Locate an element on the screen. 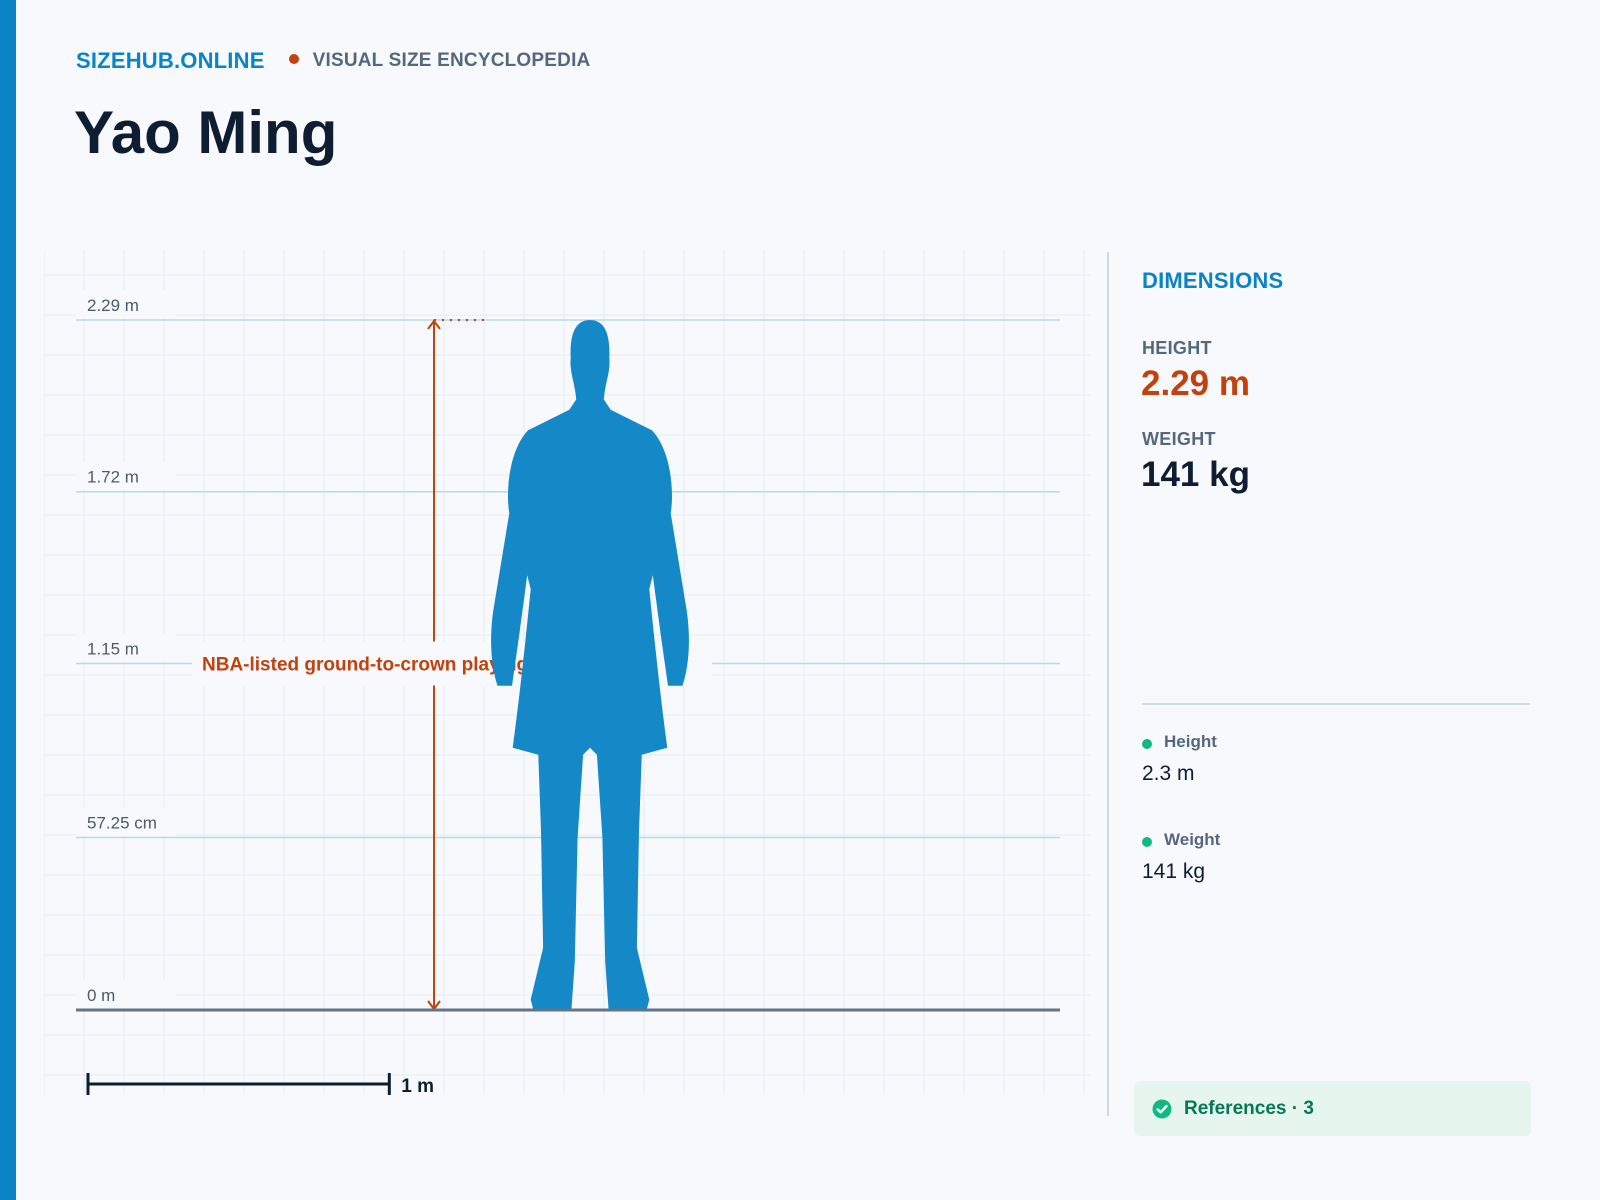 The width and height of the screenshot is (1600, 1200). stat-height: Height 2.3 m is located at coordinates (1332, 758).